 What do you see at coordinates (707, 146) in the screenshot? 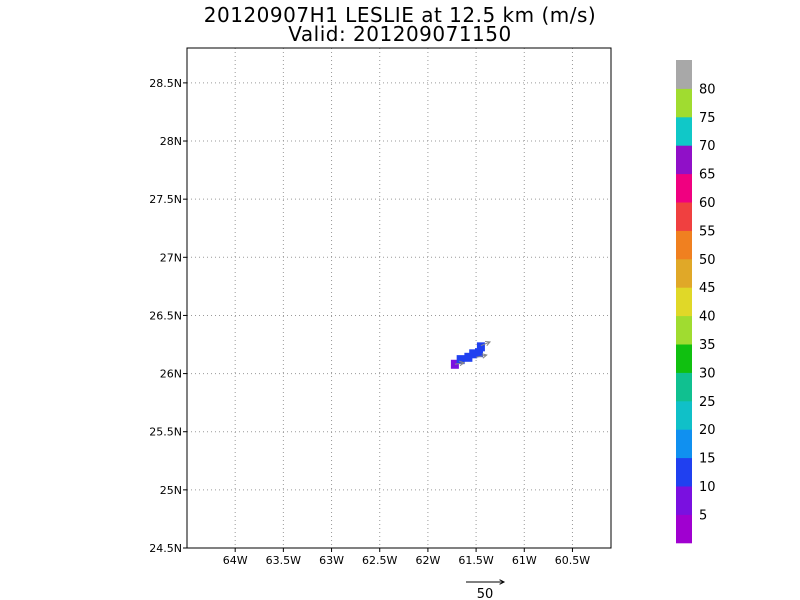
I see `colorbar-label: 70` at bounding box center [707, 146].